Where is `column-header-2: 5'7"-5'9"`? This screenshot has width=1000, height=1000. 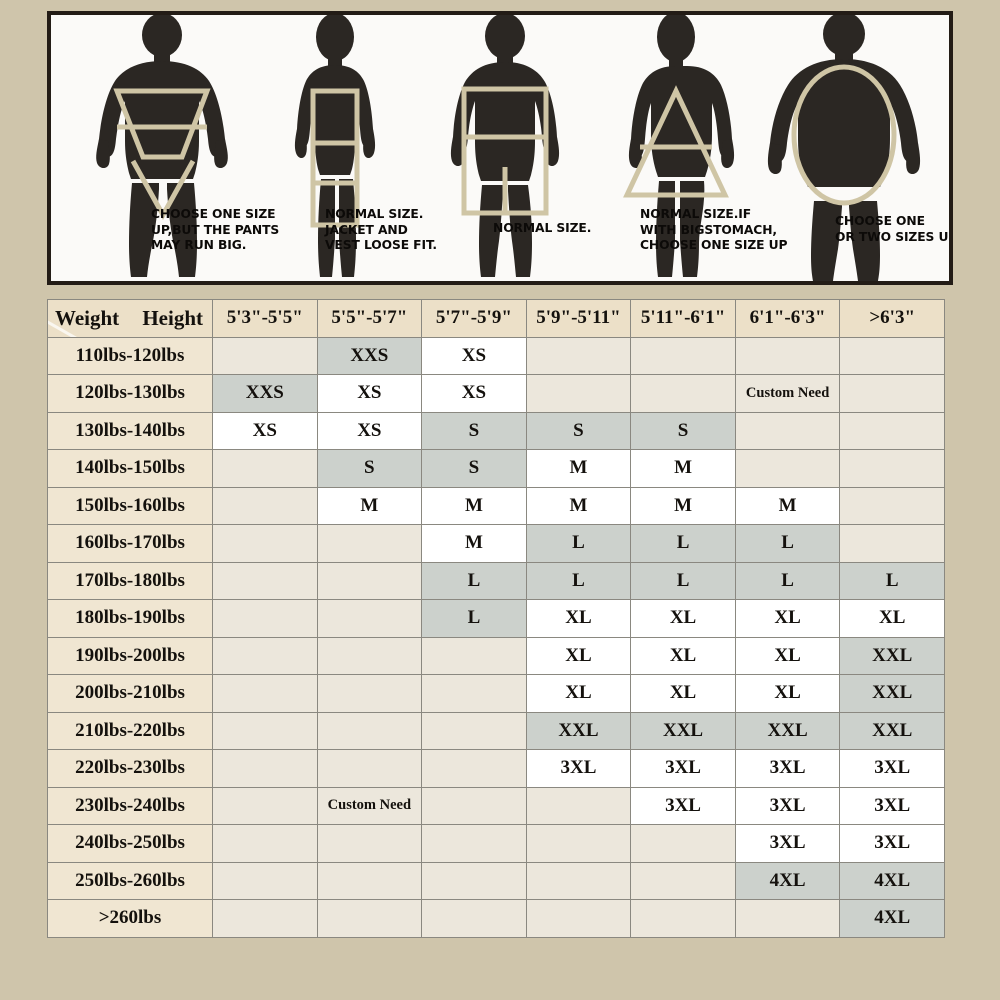 column-header-2: 5'7"-5'9" is located at coordinates (474, 318).